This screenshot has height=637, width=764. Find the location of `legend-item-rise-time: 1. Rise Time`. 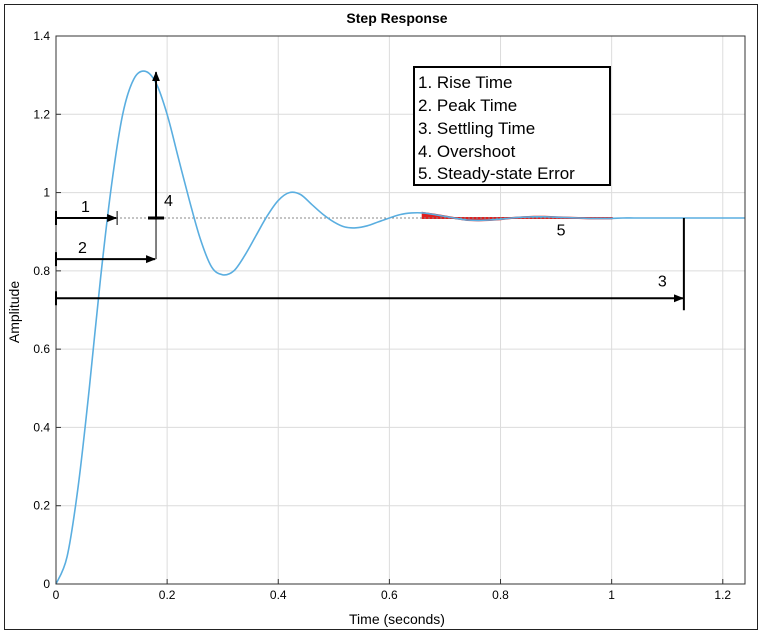

legend-item-rise-time: 1. Rise Time is located at coordinates (465, 82).